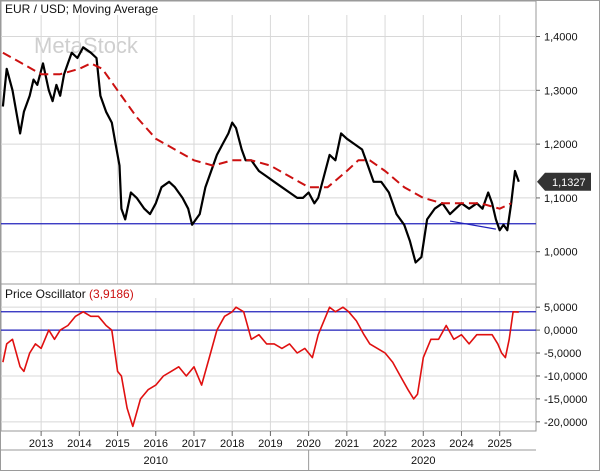 The image size is (600, 475). I want to click on y-tick-label: 1,4000, so click(561, 38).